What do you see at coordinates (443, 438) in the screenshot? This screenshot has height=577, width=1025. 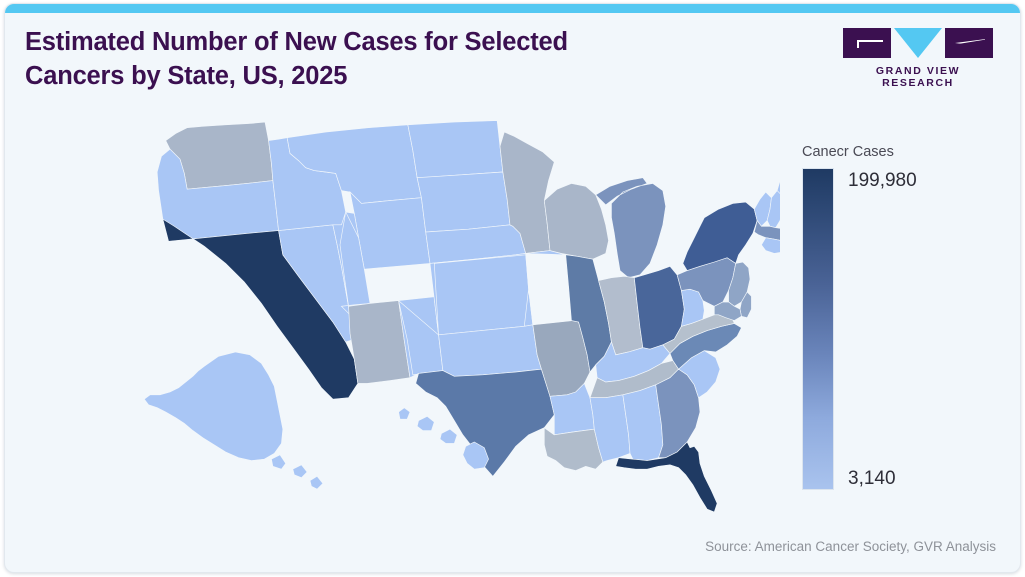 I see `state-hawaii` at bounding box center [443, 438].